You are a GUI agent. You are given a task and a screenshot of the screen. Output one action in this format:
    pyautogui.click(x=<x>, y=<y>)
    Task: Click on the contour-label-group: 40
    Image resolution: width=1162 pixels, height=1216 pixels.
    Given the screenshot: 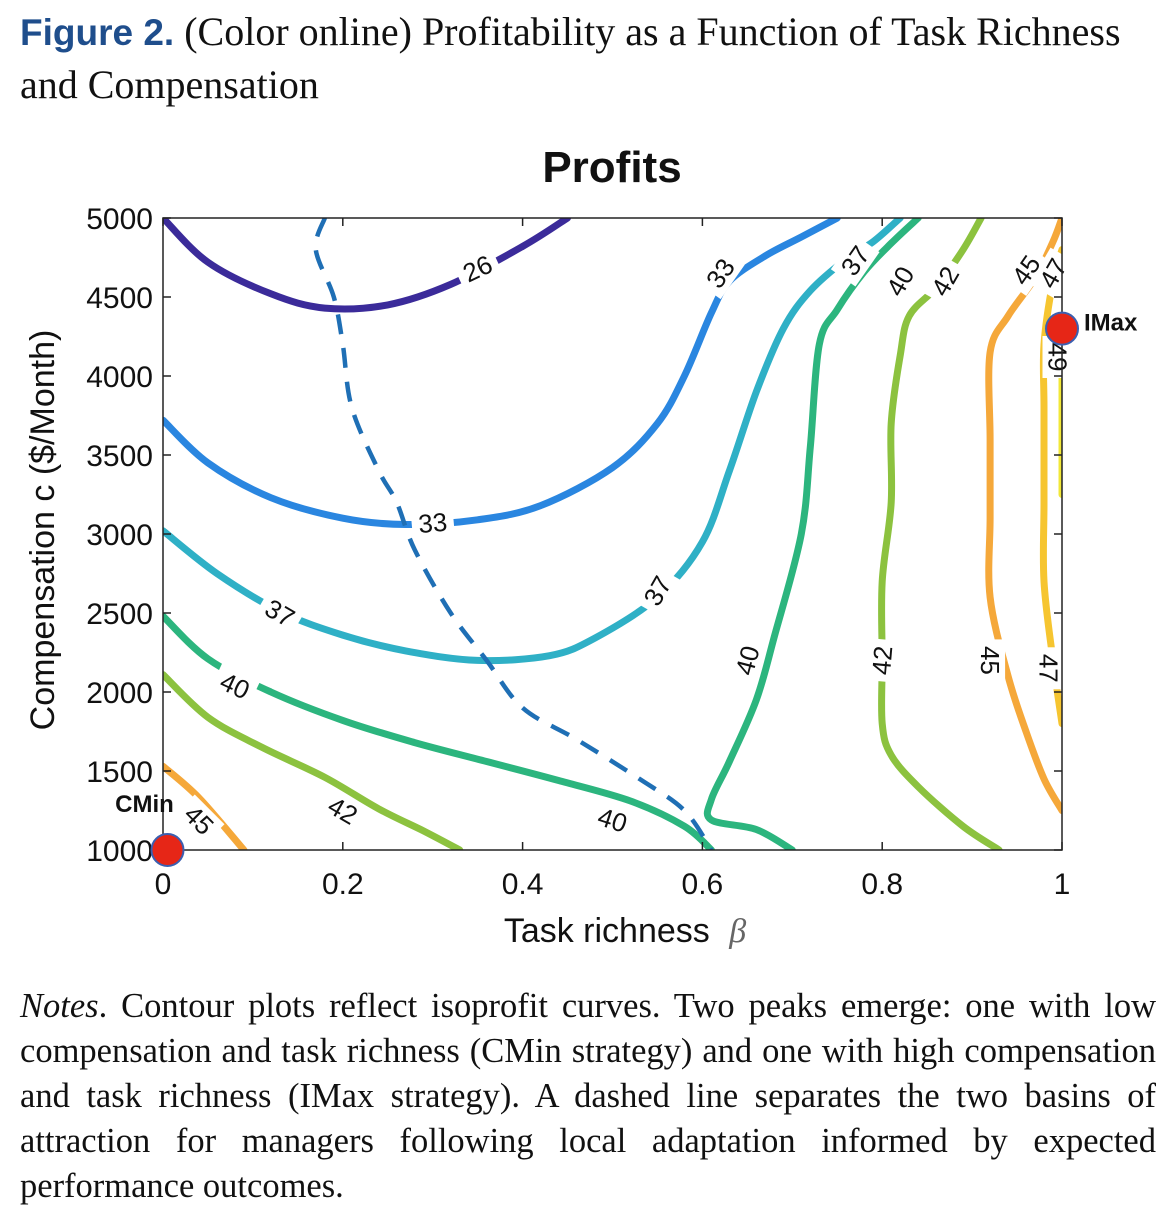 What is the action you would take?
    pyautogui.click(x=747, y=660)
    